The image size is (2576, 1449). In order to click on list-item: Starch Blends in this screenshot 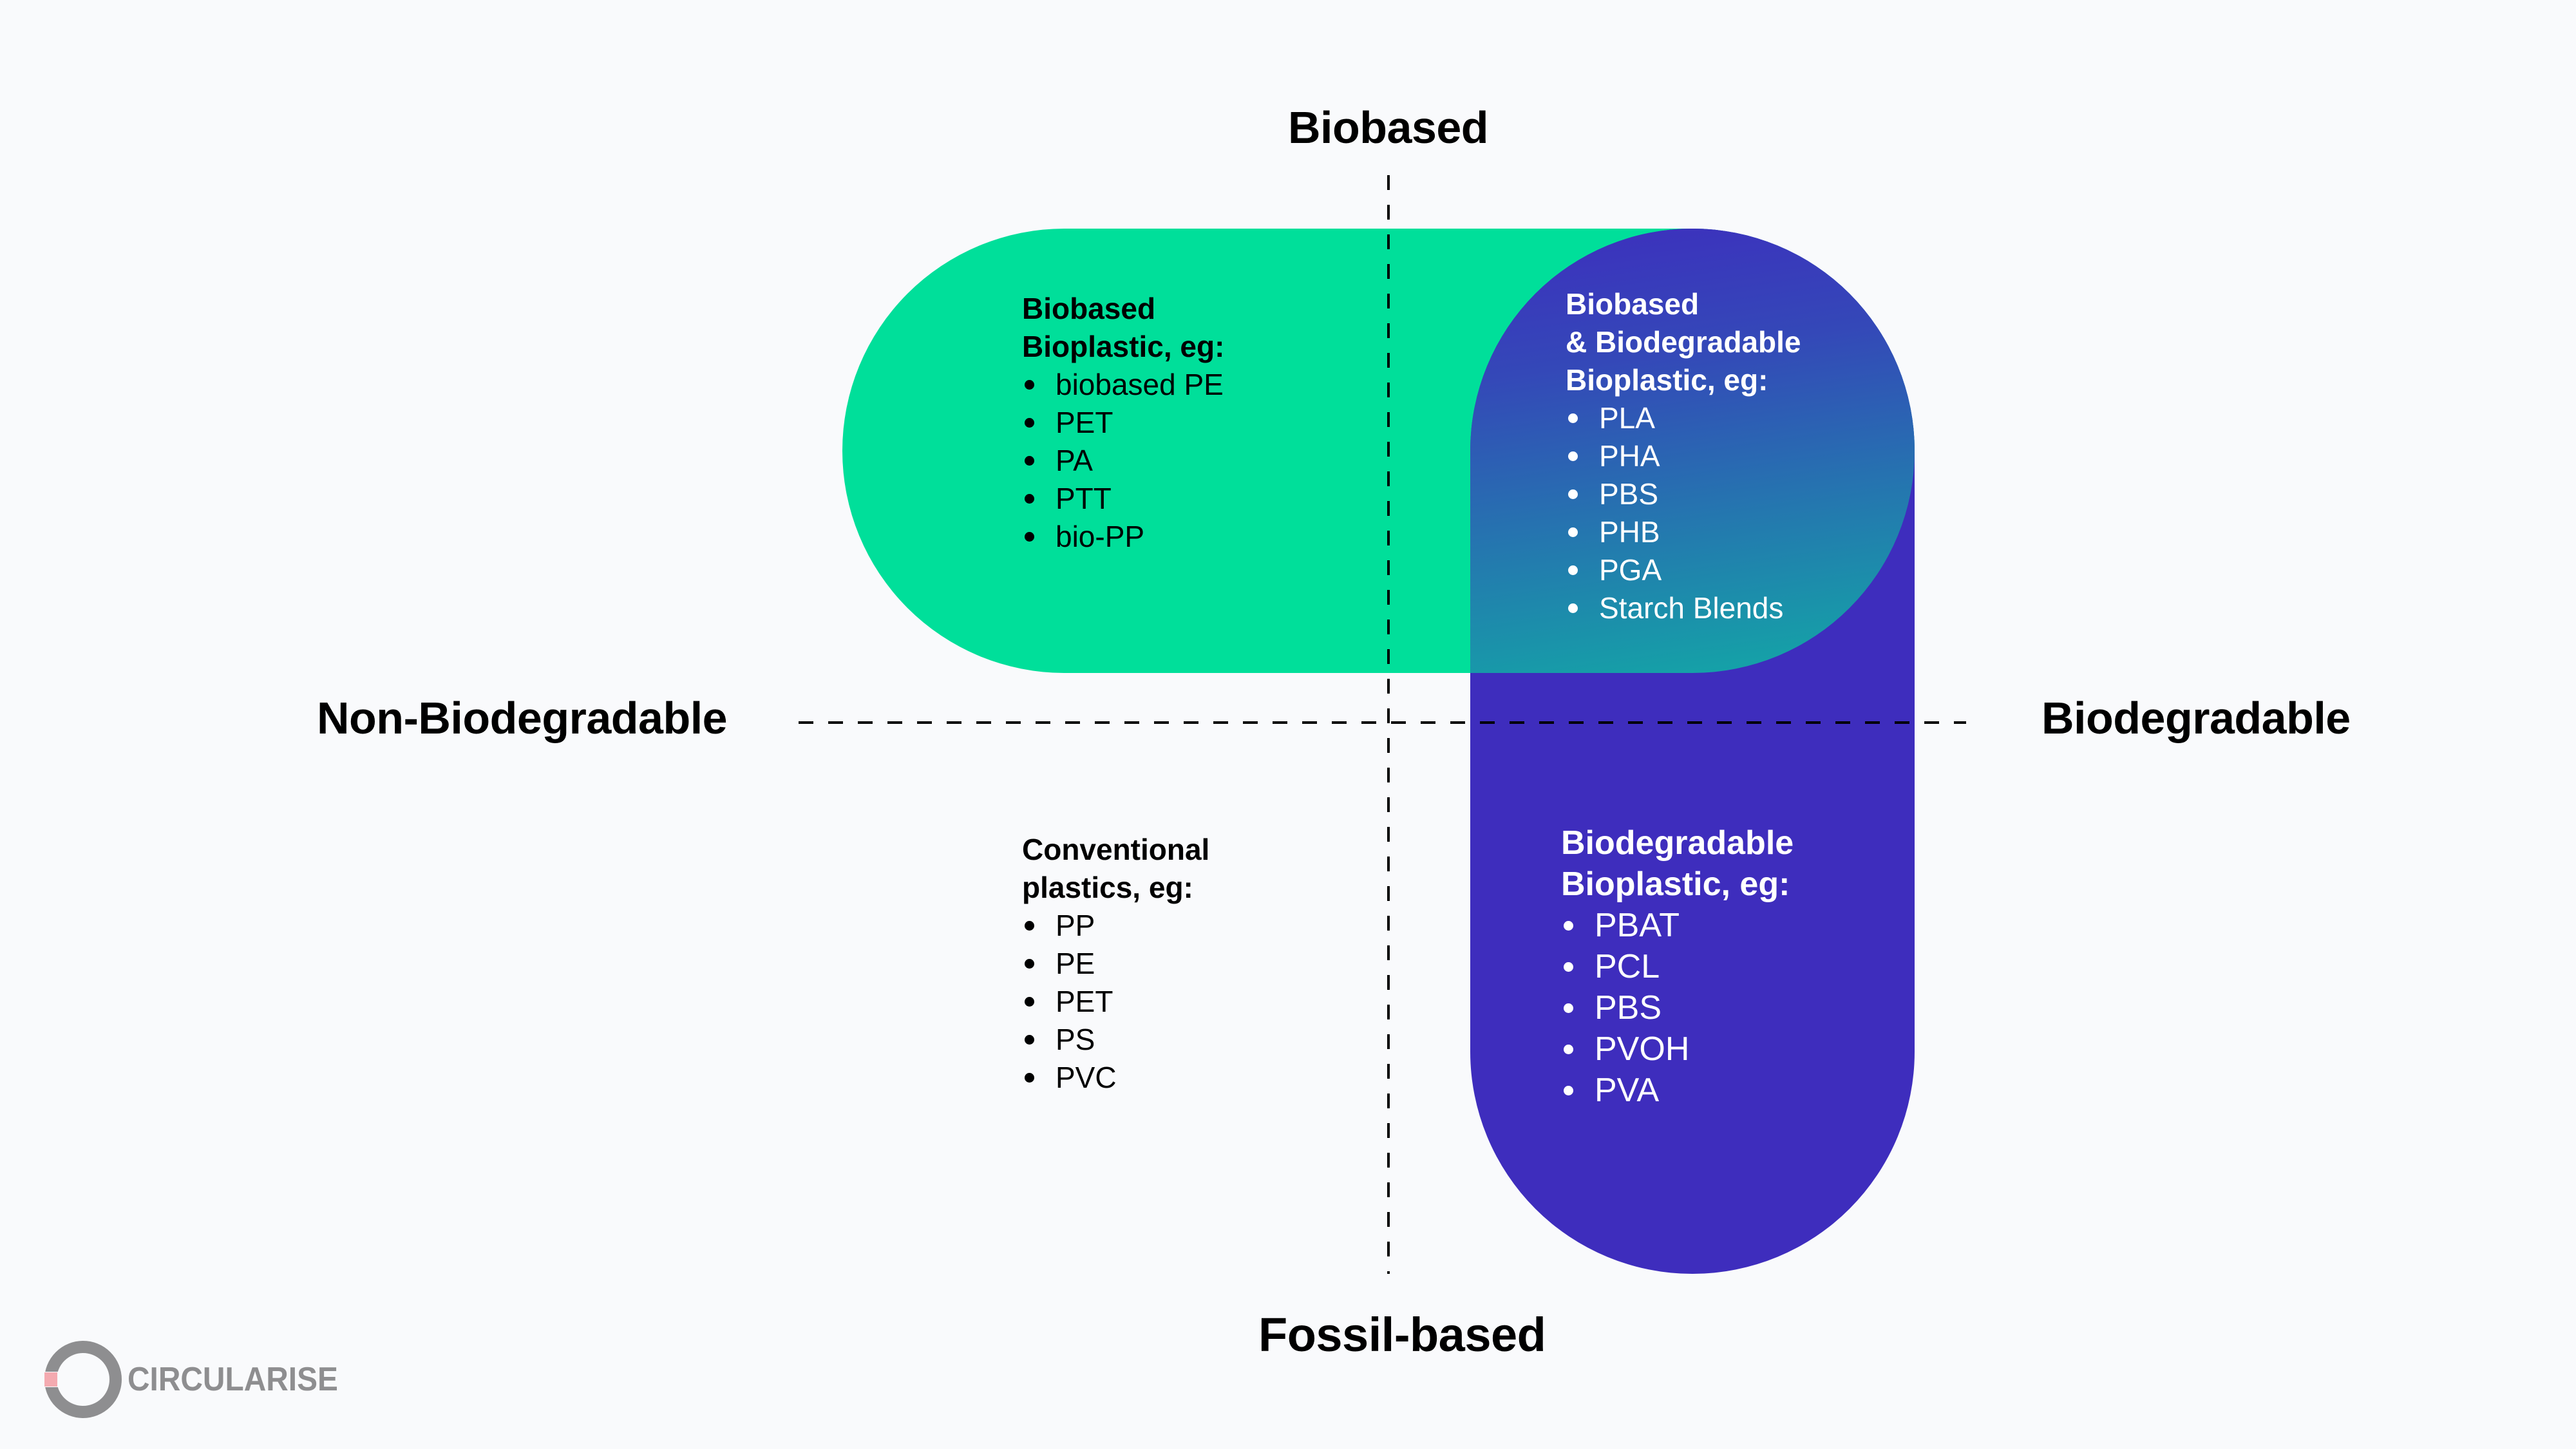, I will do `click(1684, 608)`.